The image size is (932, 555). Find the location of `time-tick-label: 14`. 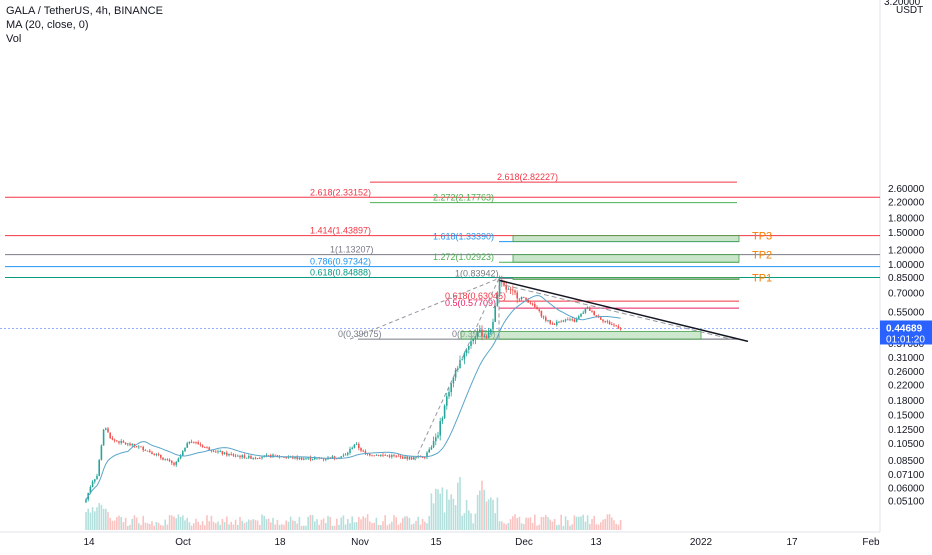

time-tick-label: 14 is located at coordinates (89, 542).